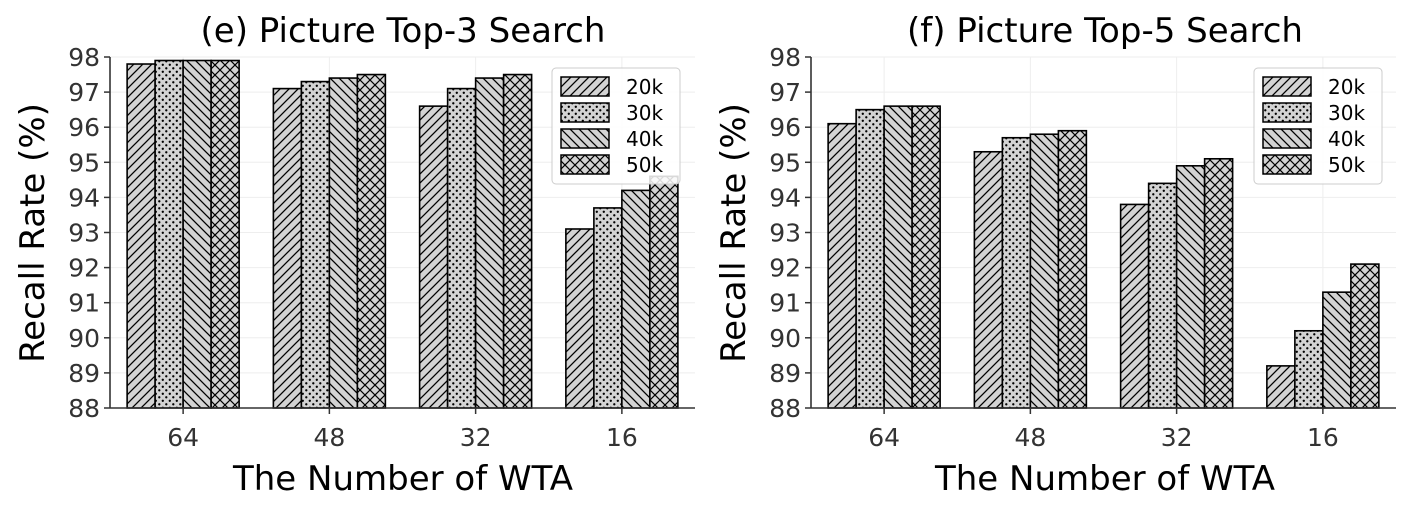 This screenshot has width=1411, height=513. What do you see at coordinates (1105, 31) in the screenshot?
I see `chart-title: (f) Picture Top-5 Search` at bounding box center [1105, 31].